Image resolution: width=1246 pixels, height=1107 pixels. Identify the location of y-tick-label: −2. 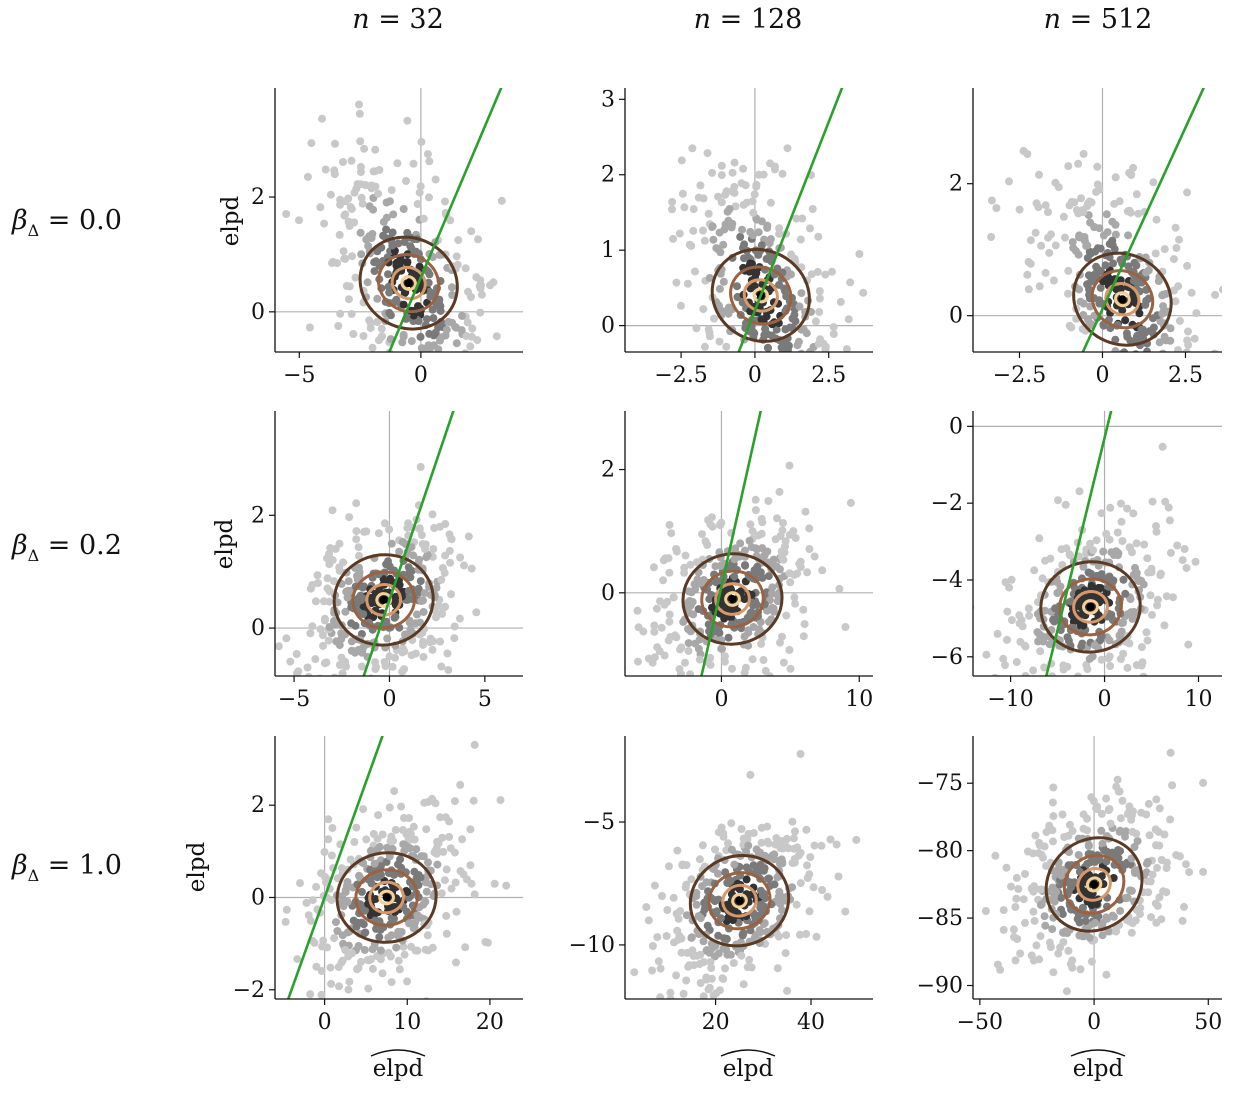
(947, 503).